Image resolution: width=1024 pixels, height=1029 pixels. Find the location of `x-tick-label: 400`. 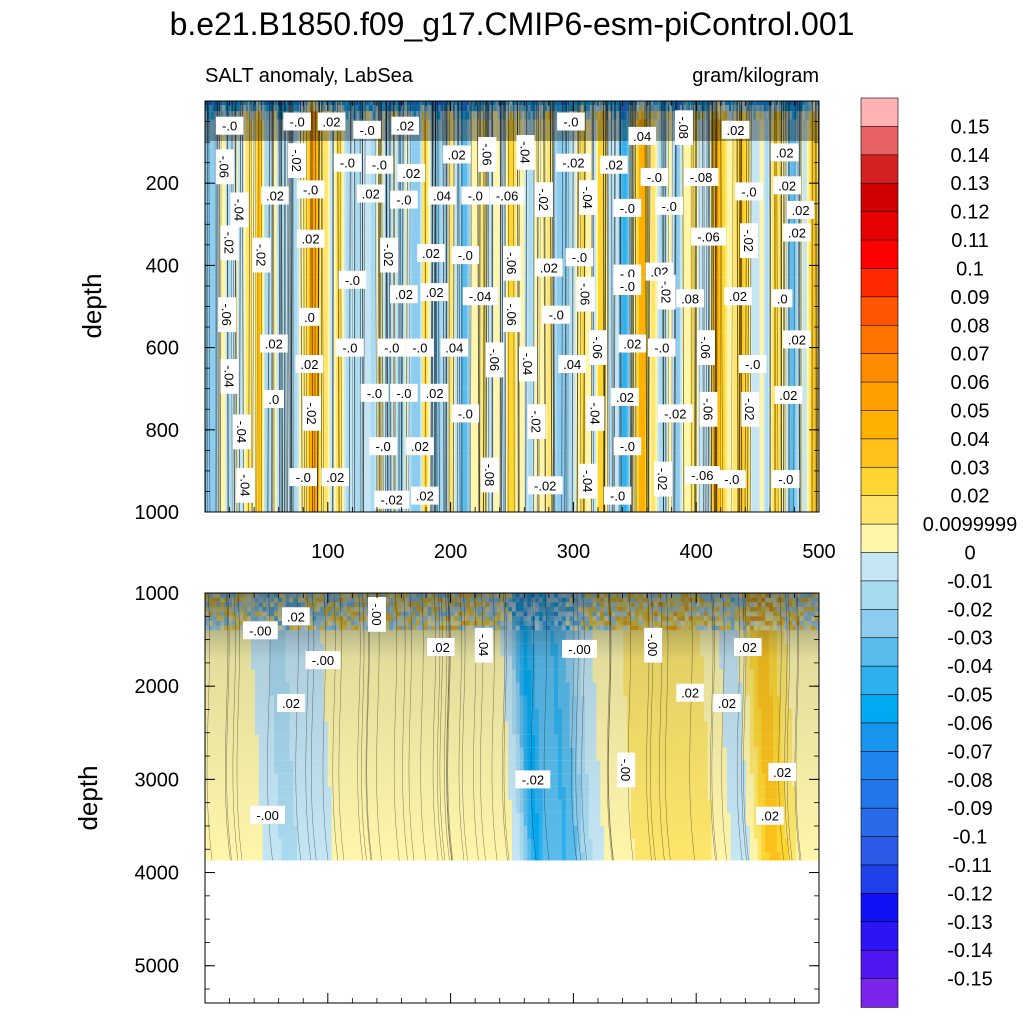

x-tick-label: 400 is located at coordinates (696, 552).